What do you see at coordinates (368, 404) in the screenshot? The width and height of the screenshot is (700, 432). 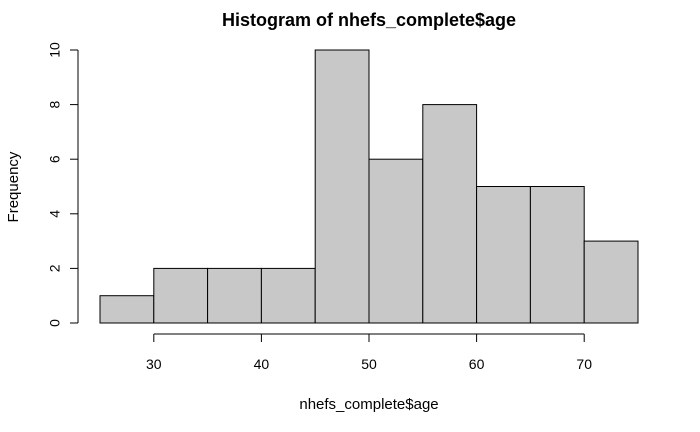 I see `x-axis-label: nhefs_complete$age` at bounding box center [368, 404].